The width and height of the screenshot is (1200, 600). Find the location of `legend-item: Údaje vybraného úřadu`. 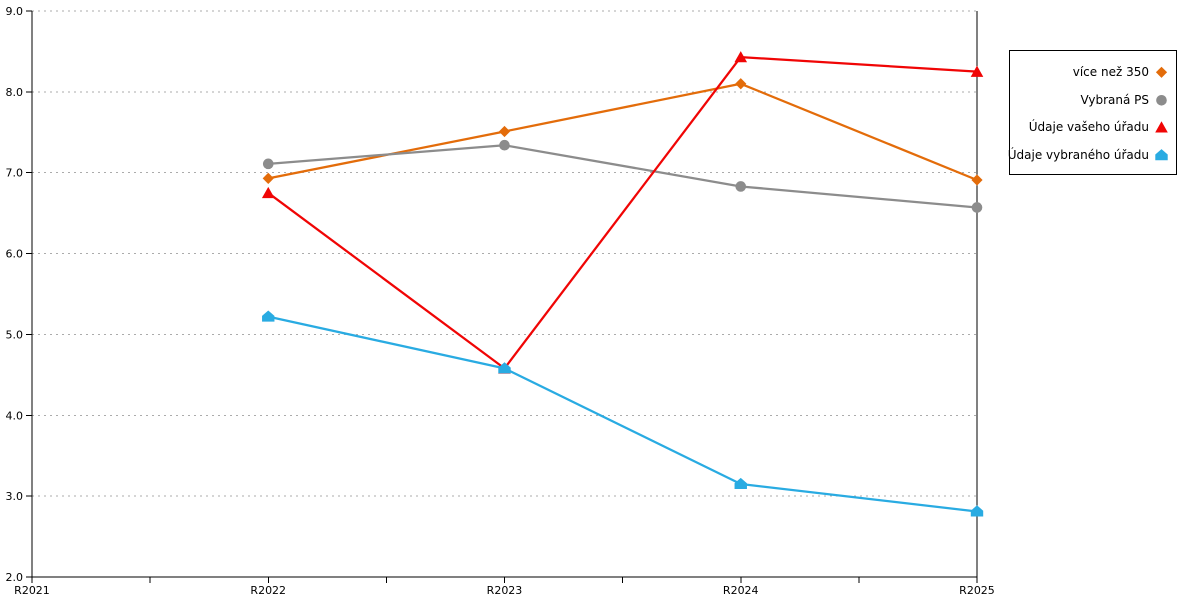

legend-item: Údaje vybraného úřadu is located at coordinates (1088, 155).